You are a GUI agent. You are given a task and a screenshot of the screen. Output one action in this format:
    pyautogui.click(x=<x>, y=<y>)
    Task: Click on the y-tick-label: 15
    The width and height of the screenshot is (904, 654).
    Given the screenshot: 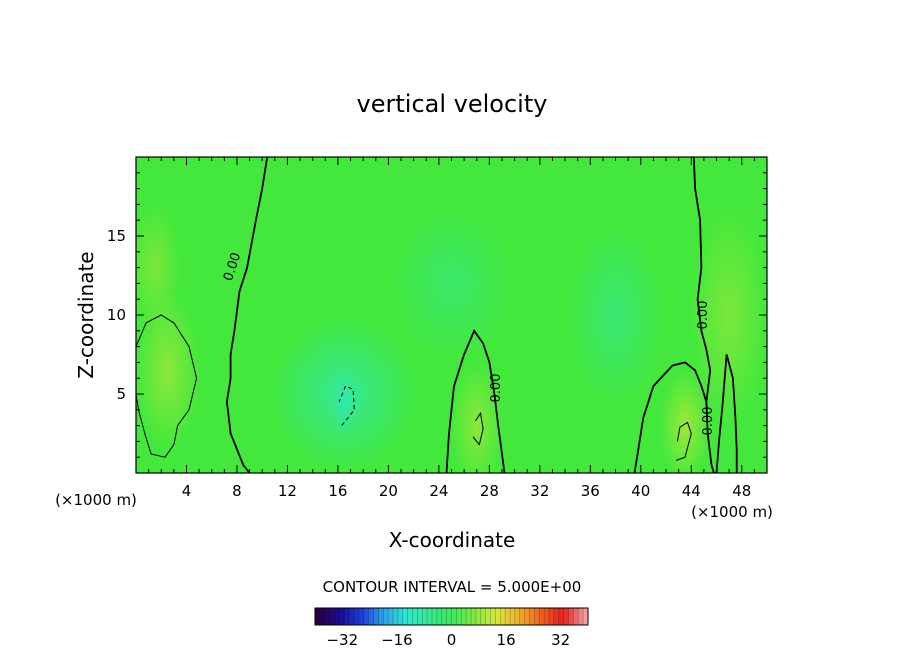 What is the action you would take?
    pyautogui.click(x=116, y=236)
    